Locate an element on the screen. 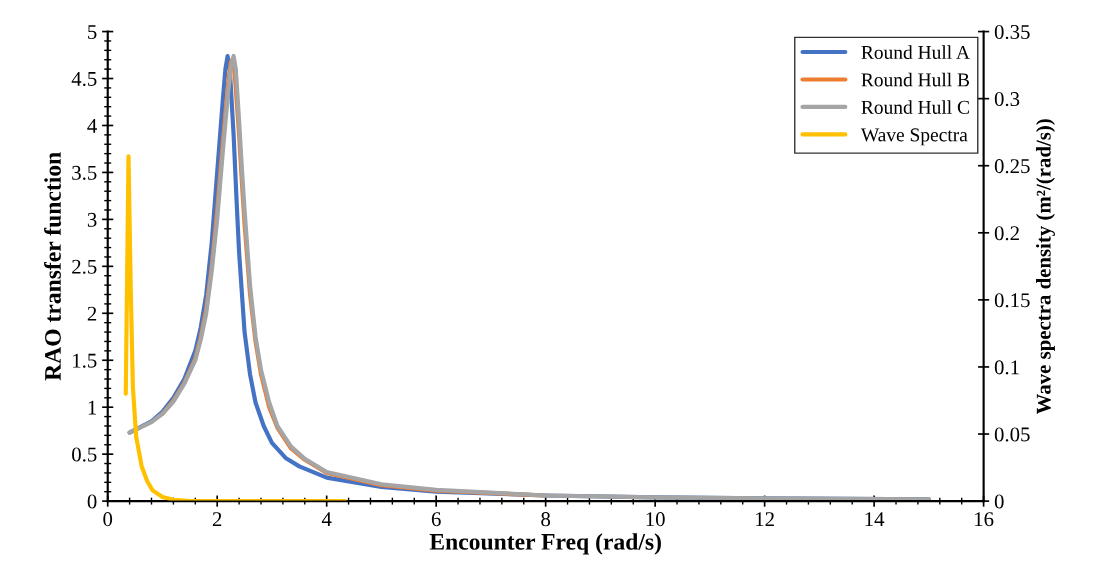 The height and width of the screenshot is (574, 1099). x-tick-label: 12 is located at coordinates (765, 519).